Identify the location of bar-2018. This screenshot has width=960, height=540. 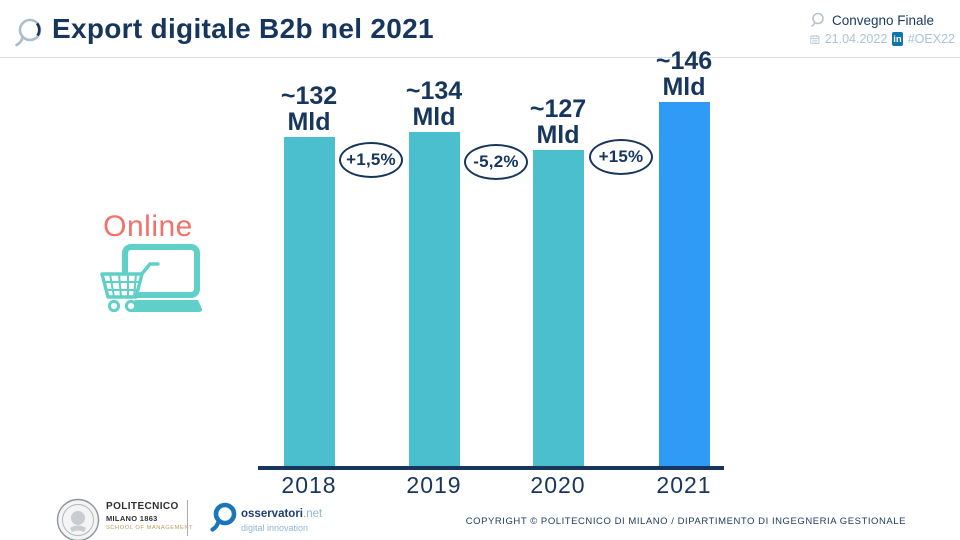
(309, 301).